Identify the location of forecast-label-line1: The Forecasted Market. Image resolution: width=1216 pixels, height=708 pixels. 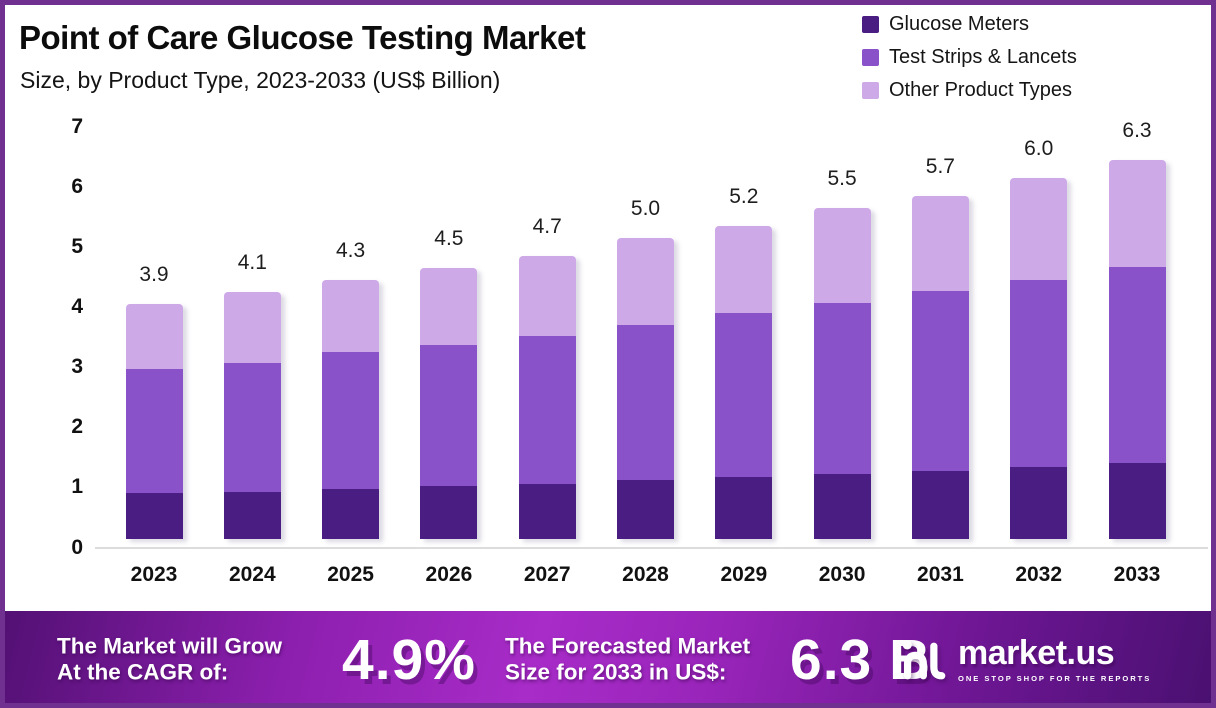
(628, 645).